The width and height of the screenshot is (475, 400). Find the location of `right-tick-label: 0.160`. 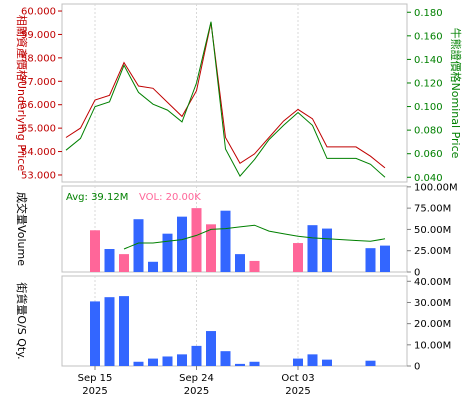

right-tick-label: 0.160 is located at coordinates (428, 36).